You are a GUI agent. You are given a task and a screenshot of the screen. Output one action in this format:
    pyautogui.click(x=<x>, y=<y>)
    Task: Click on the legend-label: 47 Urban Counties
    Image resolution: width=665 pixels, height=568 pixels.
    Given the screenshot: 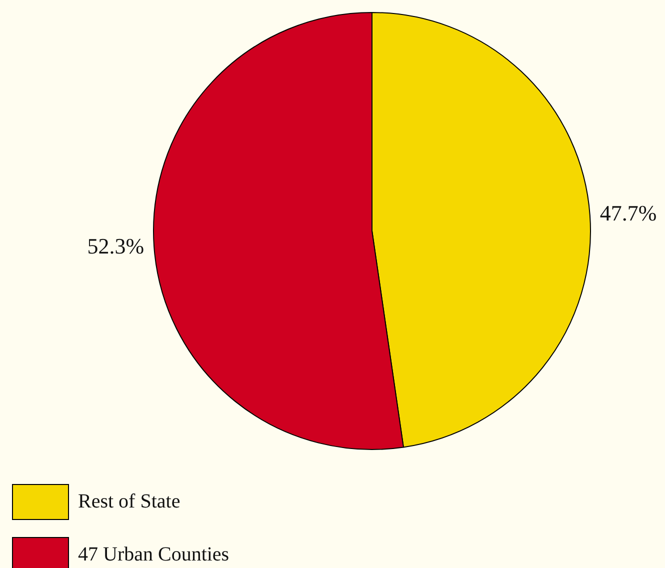 What is the action you would take?
    pyautogui.click(x=154, y=554)
    